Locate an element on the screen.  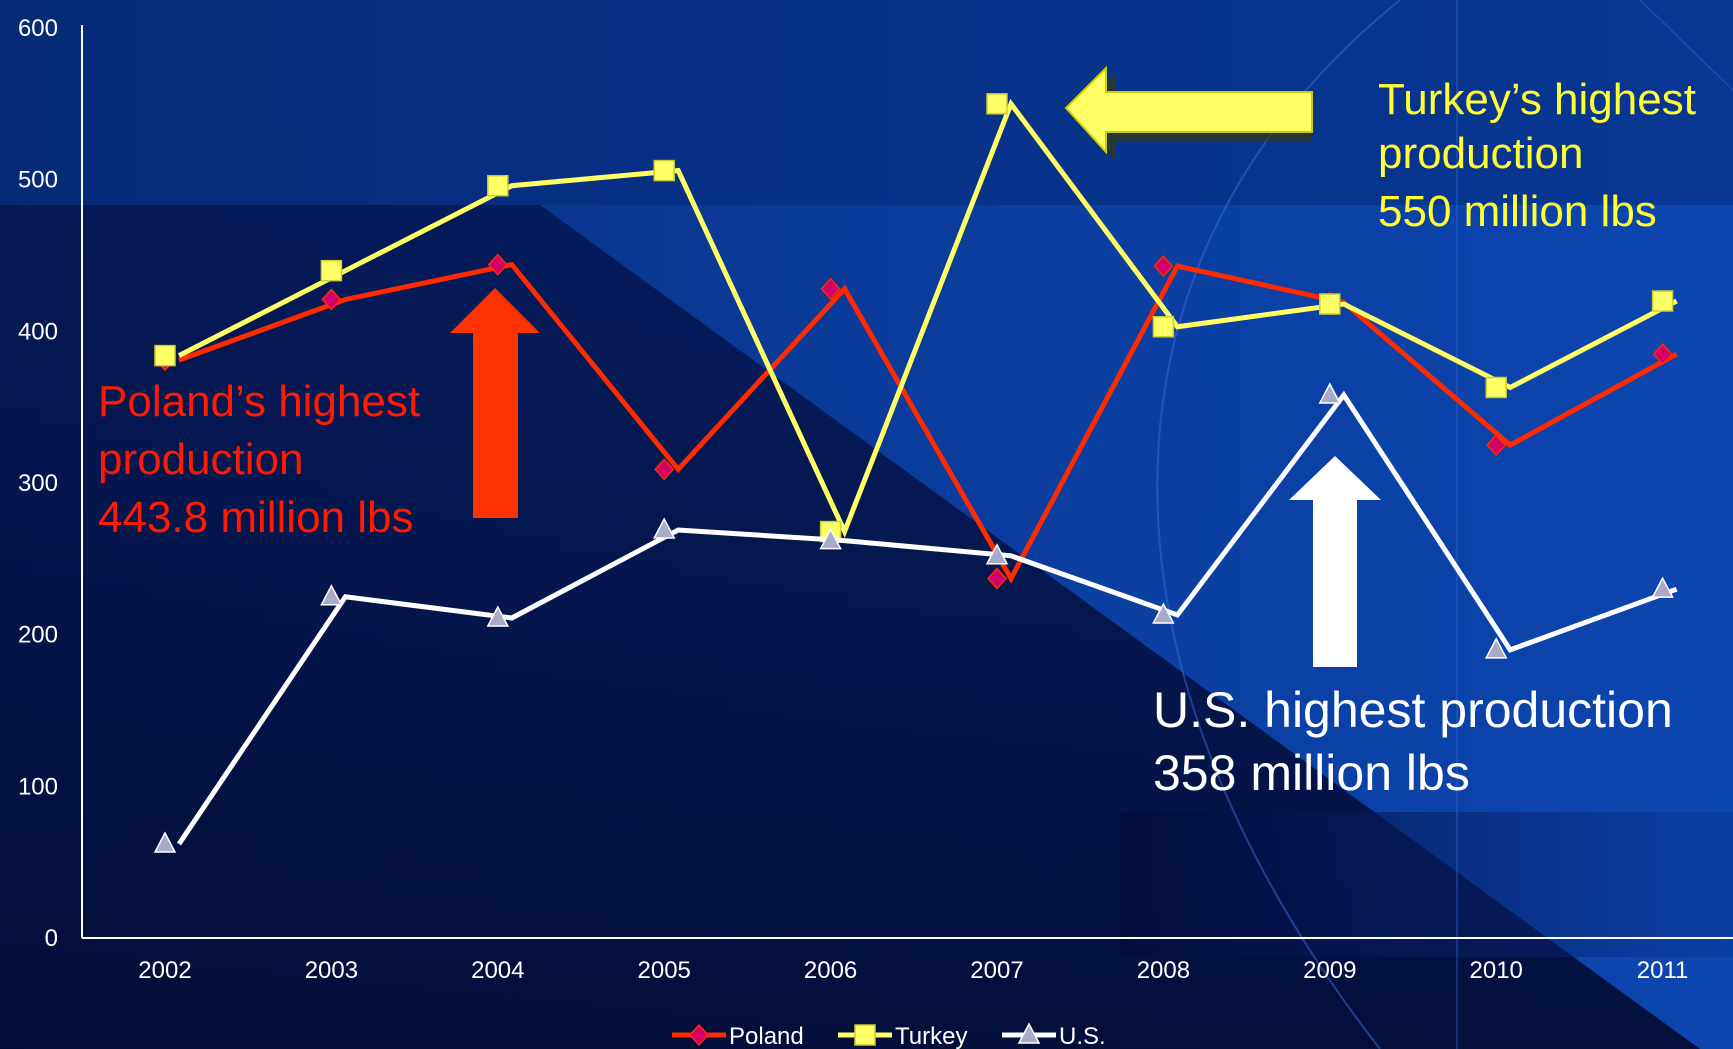
y-tick-label: 100 is located at coordinates (38, 786).